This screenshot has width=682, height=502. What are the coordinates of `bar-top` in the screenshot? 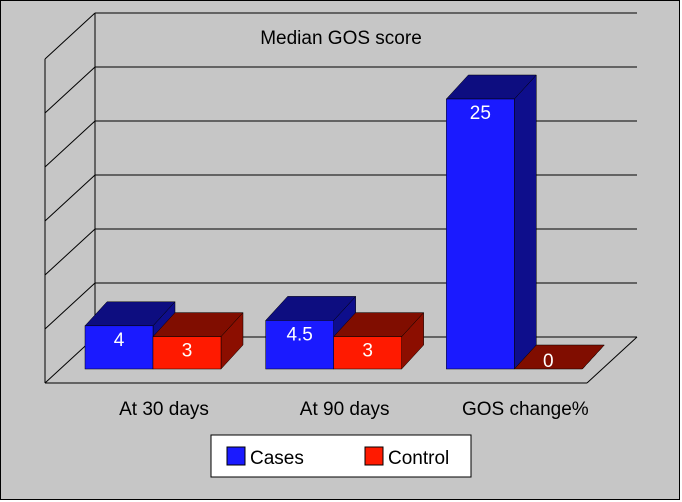 It's located at (559, 357).